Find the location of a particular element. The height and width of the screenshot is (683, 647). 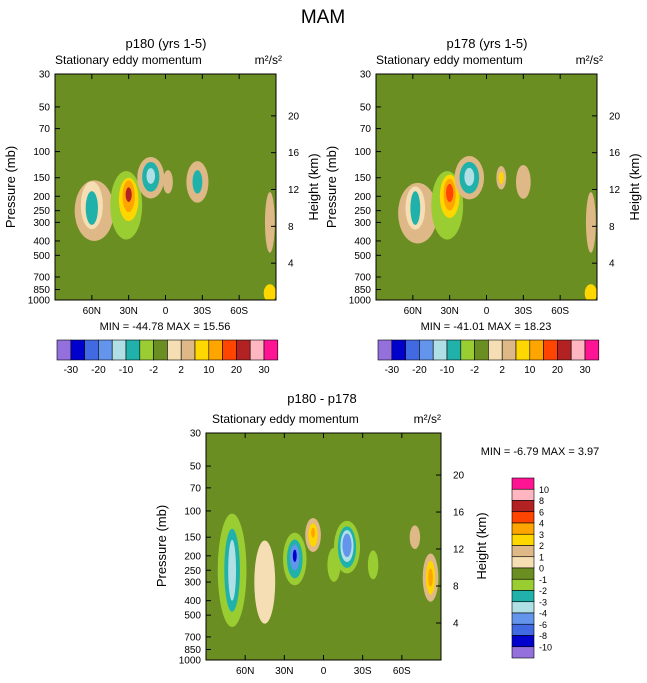

y-tick-label: 100 is located at coordinates (41, 152).